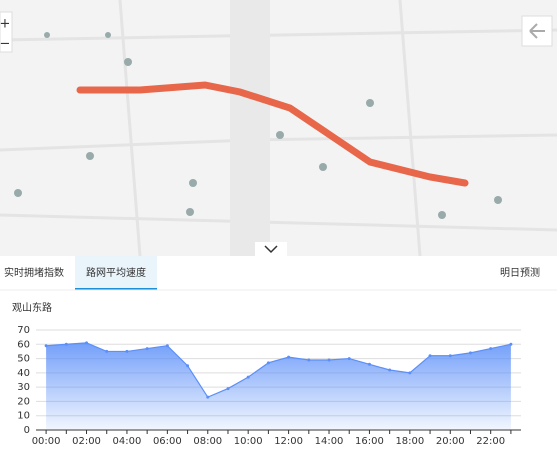 This screenshot has width=557, height=451. I want to click on x-tick-label: 18:00, so click(409, 441).